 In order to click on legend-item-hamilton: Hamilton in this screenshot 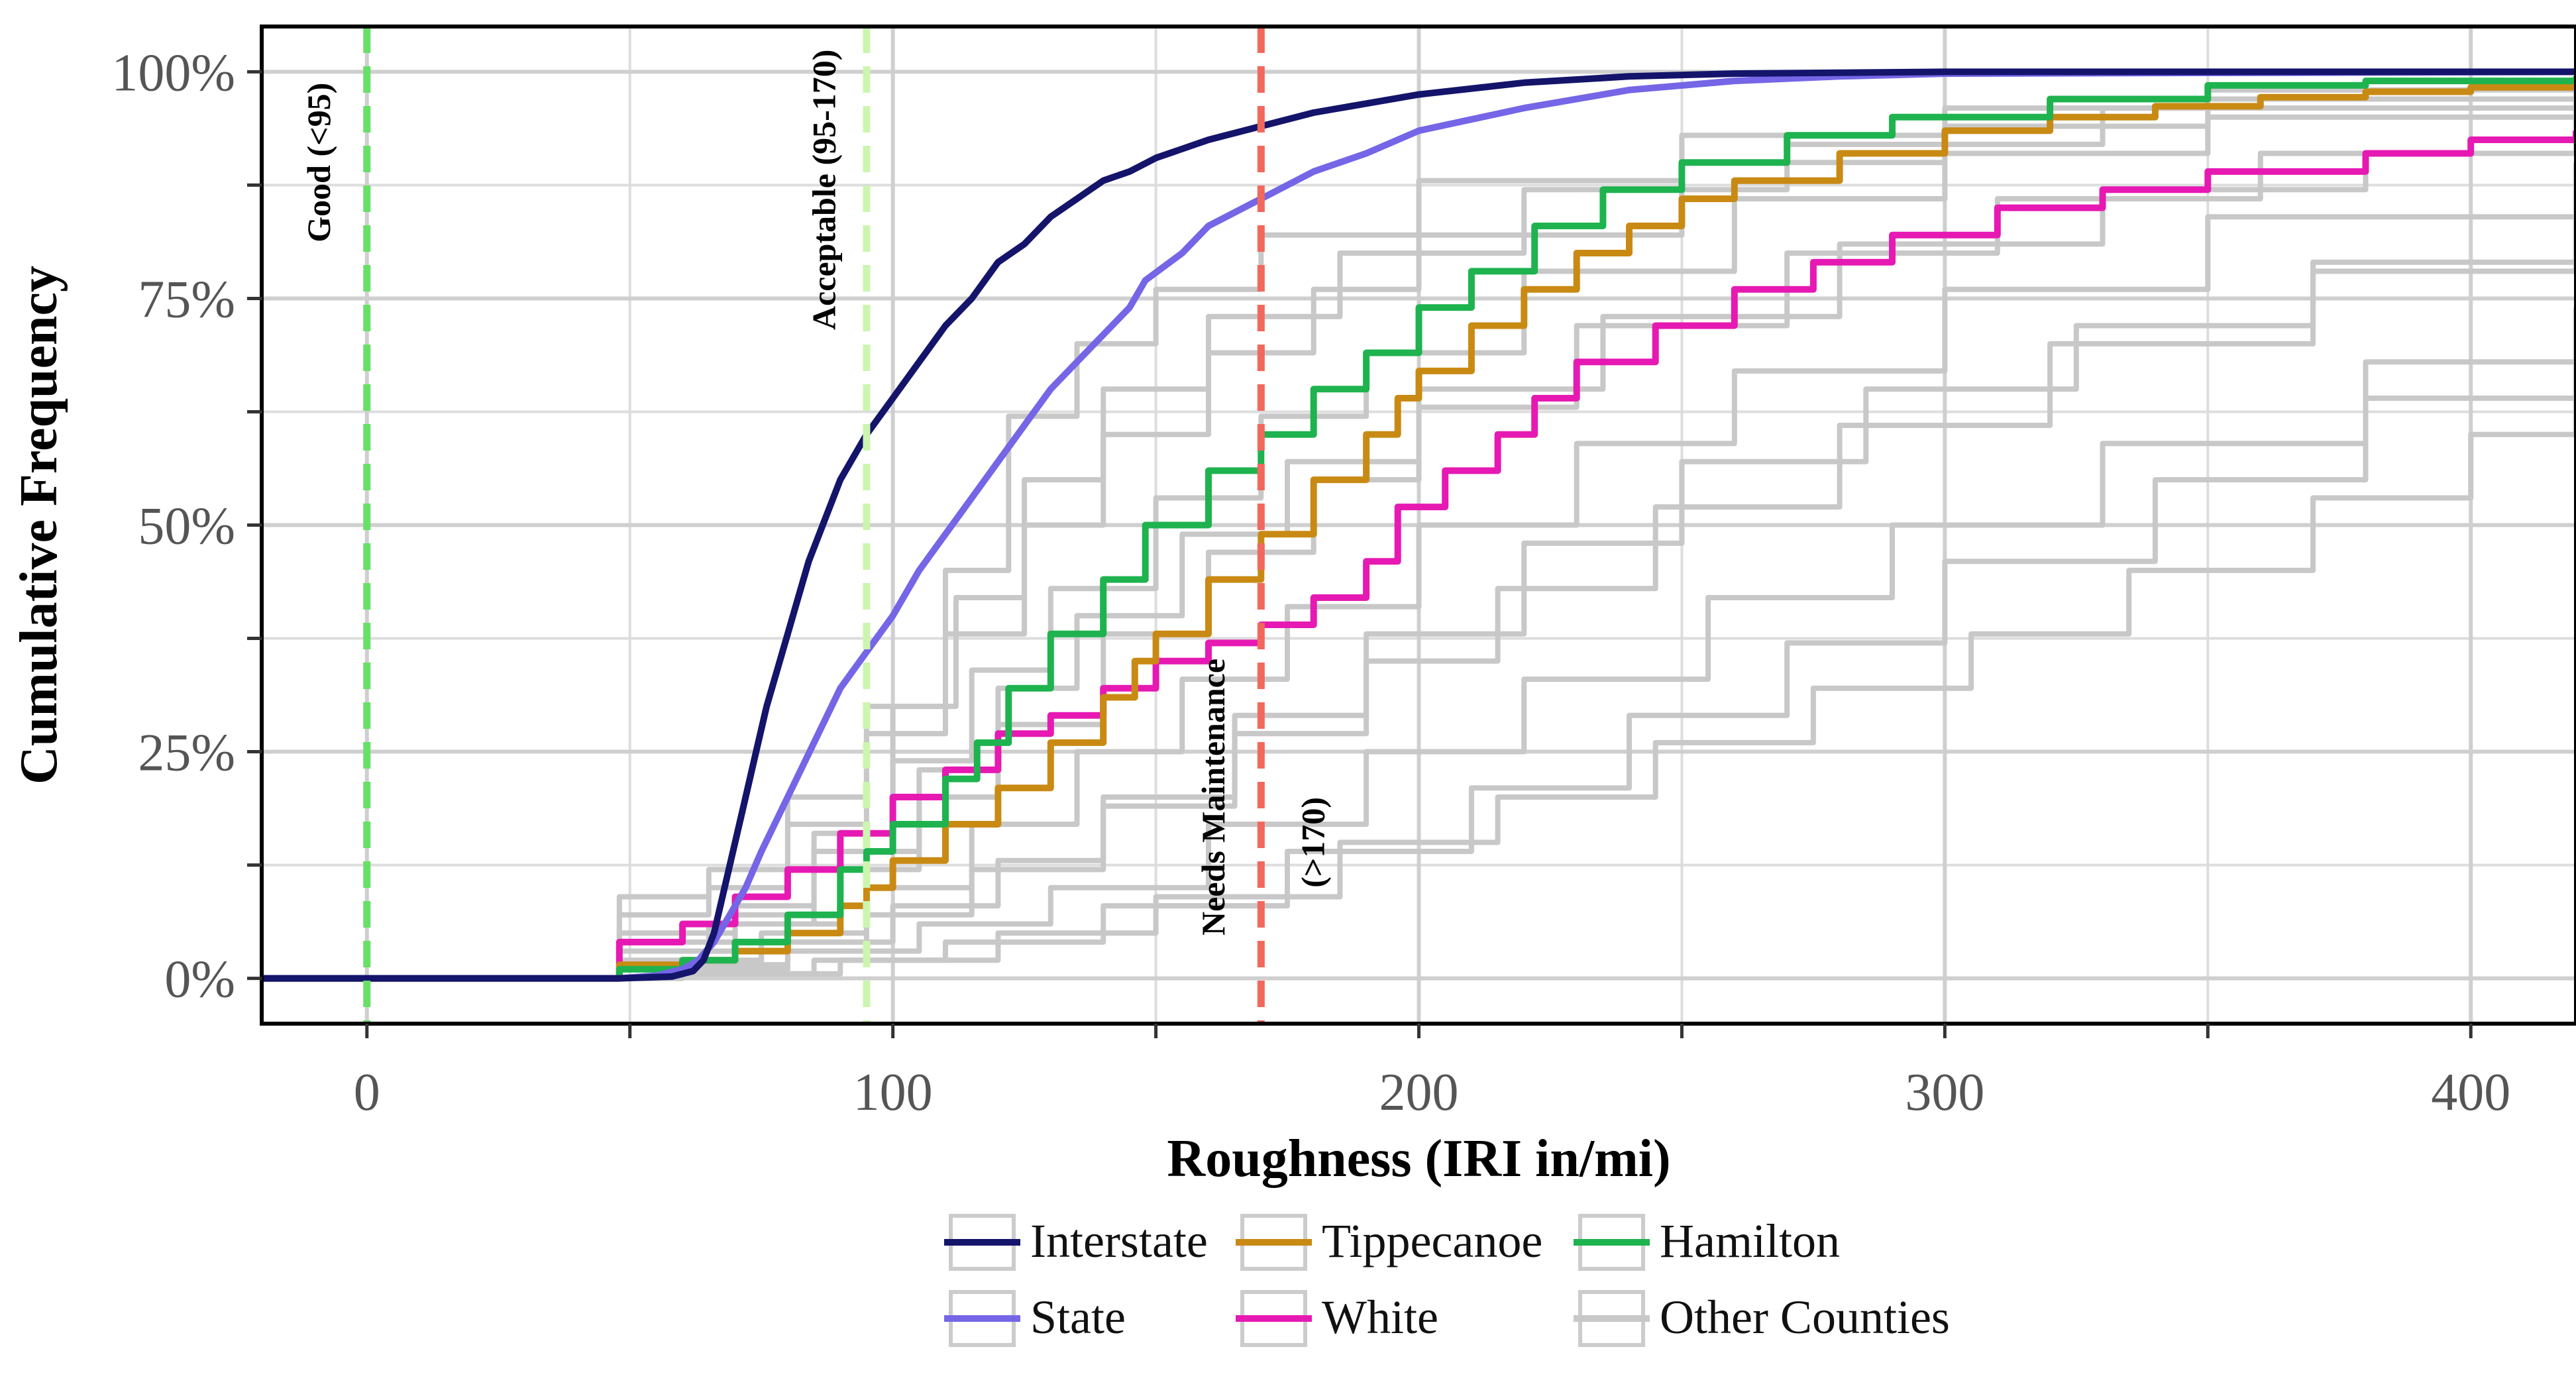, I will do `click(1707, 1242)`.